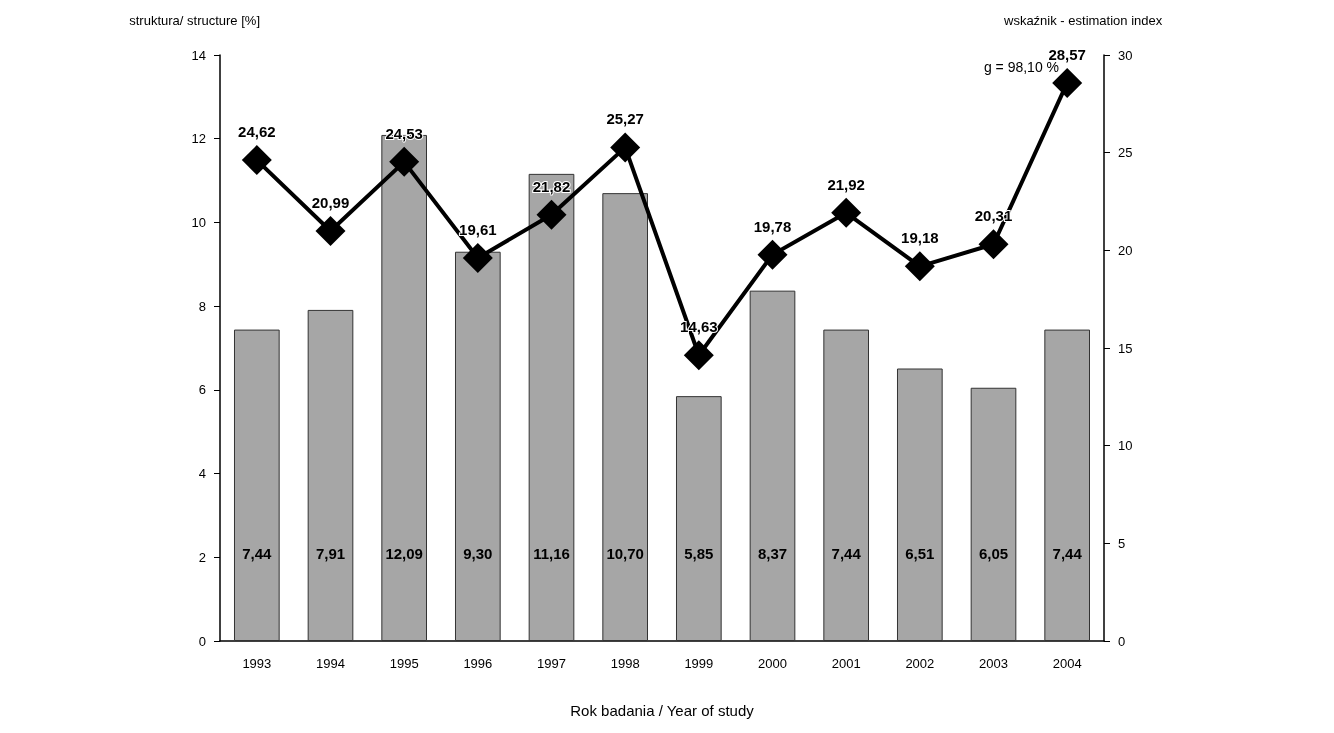  What do you see at coordinates (846, 663) in the screenshot?
I see `x-tick-label: 2001` at bounding box center [846, 663].